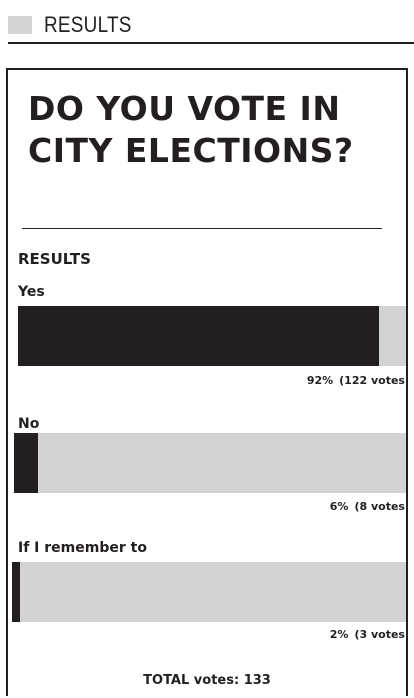  What do you see at coordinates (202, 228) in the screenshot?
I see `question-divider` at bounding box center [202, 228].